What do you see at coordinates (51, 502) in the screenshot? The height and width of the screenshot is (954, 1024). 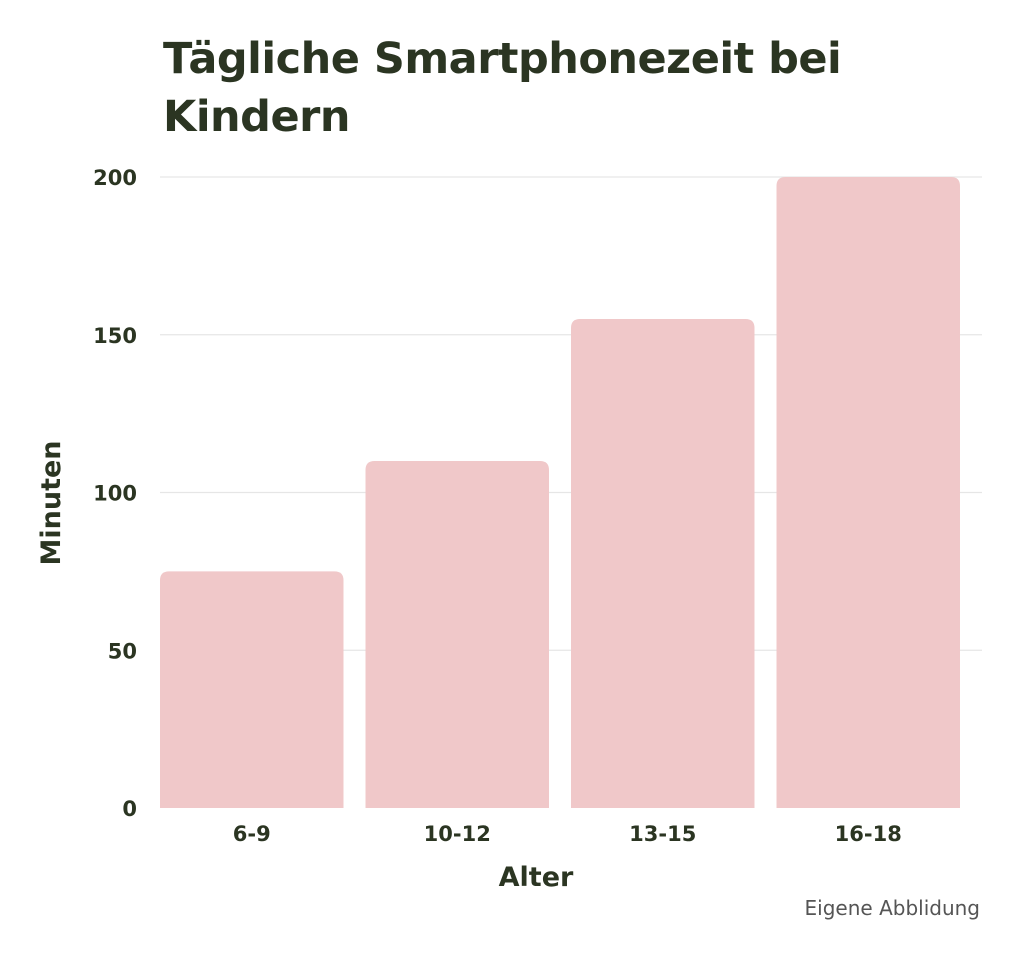 I see `y-axis-title: Minuten` at bounding box center [51, 502].